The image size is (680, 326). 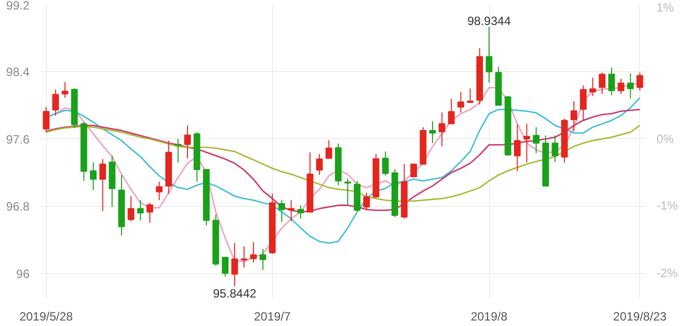 I want to click on y-tick-label: 99.2, so click(x=18, y=6).